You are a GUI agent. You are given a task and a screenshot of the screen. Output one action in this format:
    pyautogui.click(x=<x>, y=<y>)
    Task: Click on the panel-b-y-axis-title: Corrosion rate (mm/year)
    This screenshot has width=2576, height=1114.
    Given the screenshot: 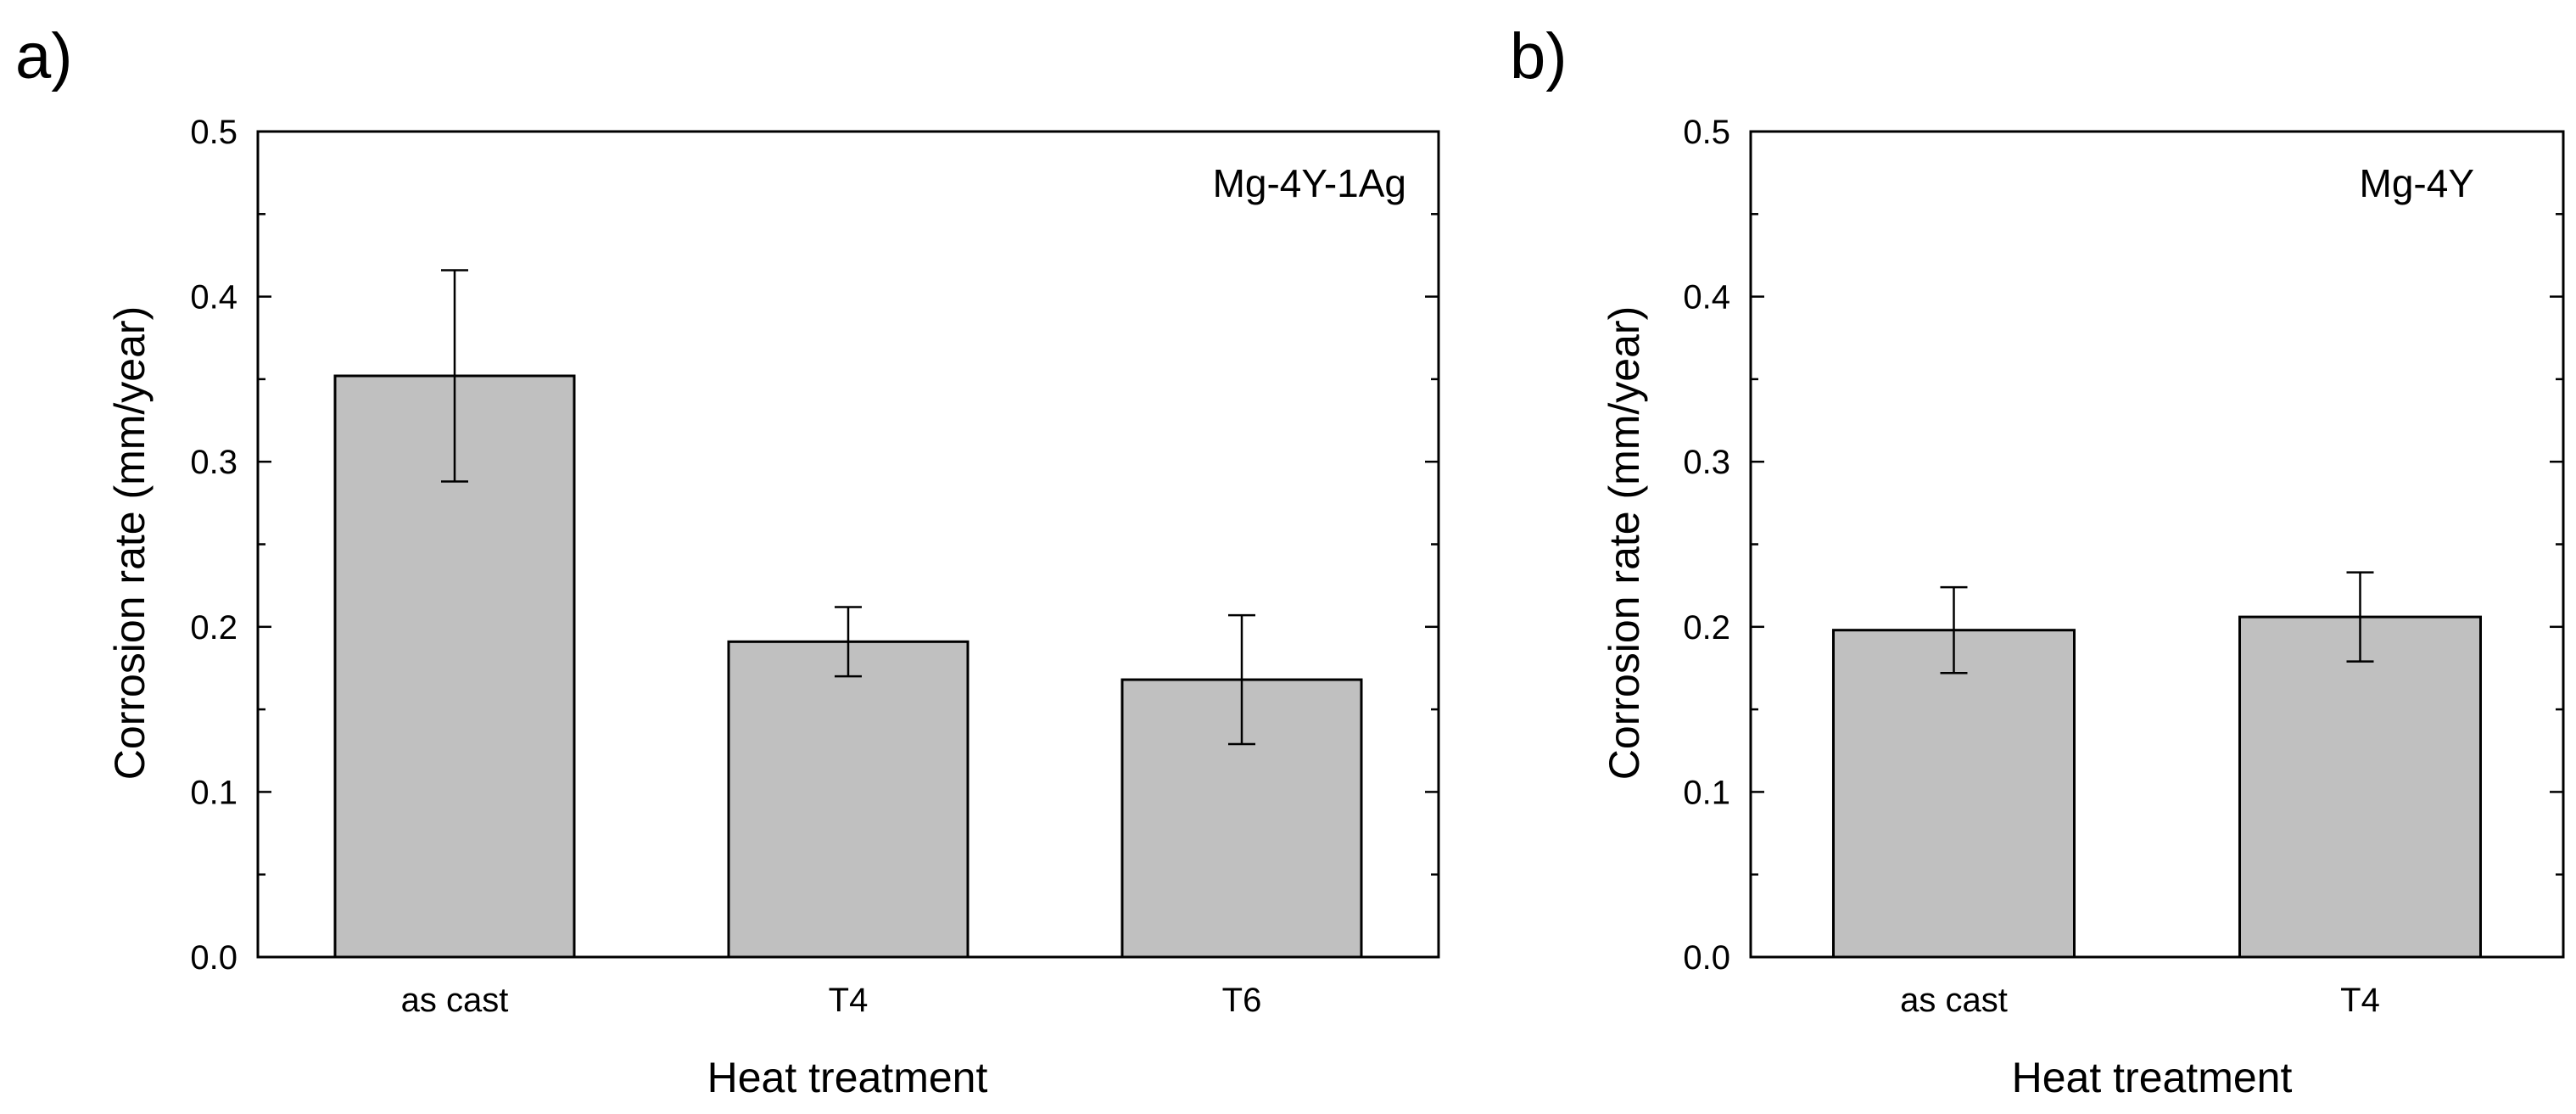 What is the action you would take?
    pyautogui.click(x=1624, y=543)
    